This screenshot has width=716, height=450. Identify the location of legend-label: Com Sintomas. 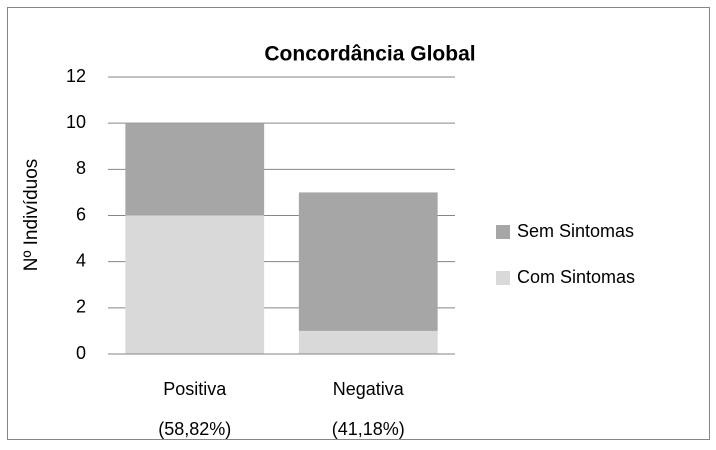
(576, 277).